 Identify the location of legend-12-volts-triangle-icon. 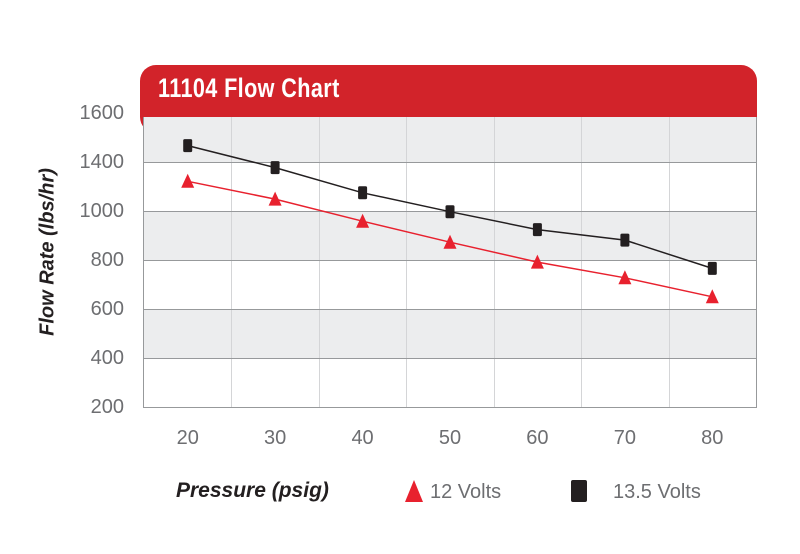
(414, 491).